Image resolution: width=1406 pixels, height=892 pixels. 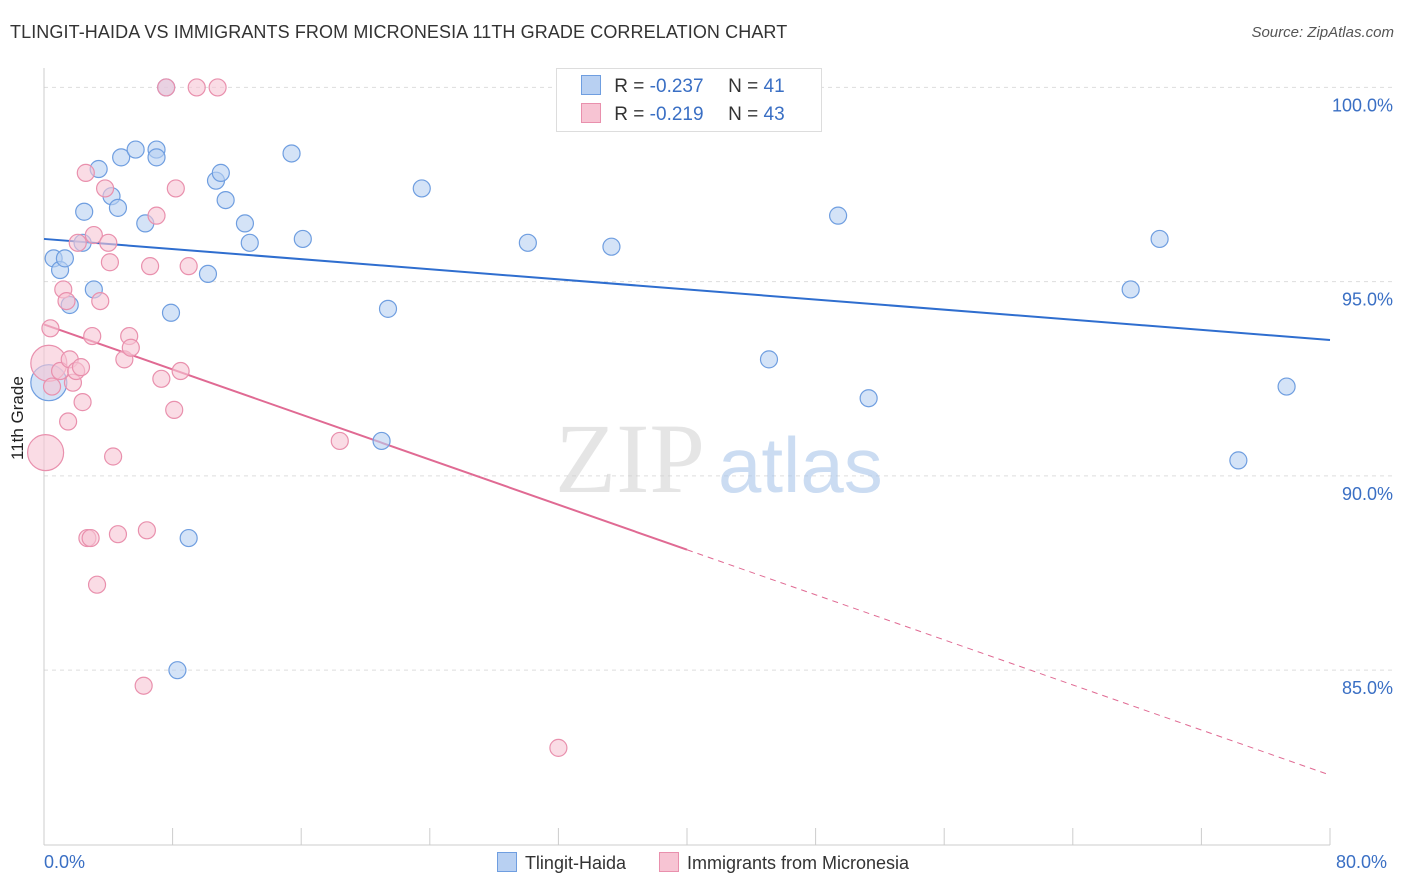 I want to click on legend-n-value-1: 41, so click(x=774, y=86).